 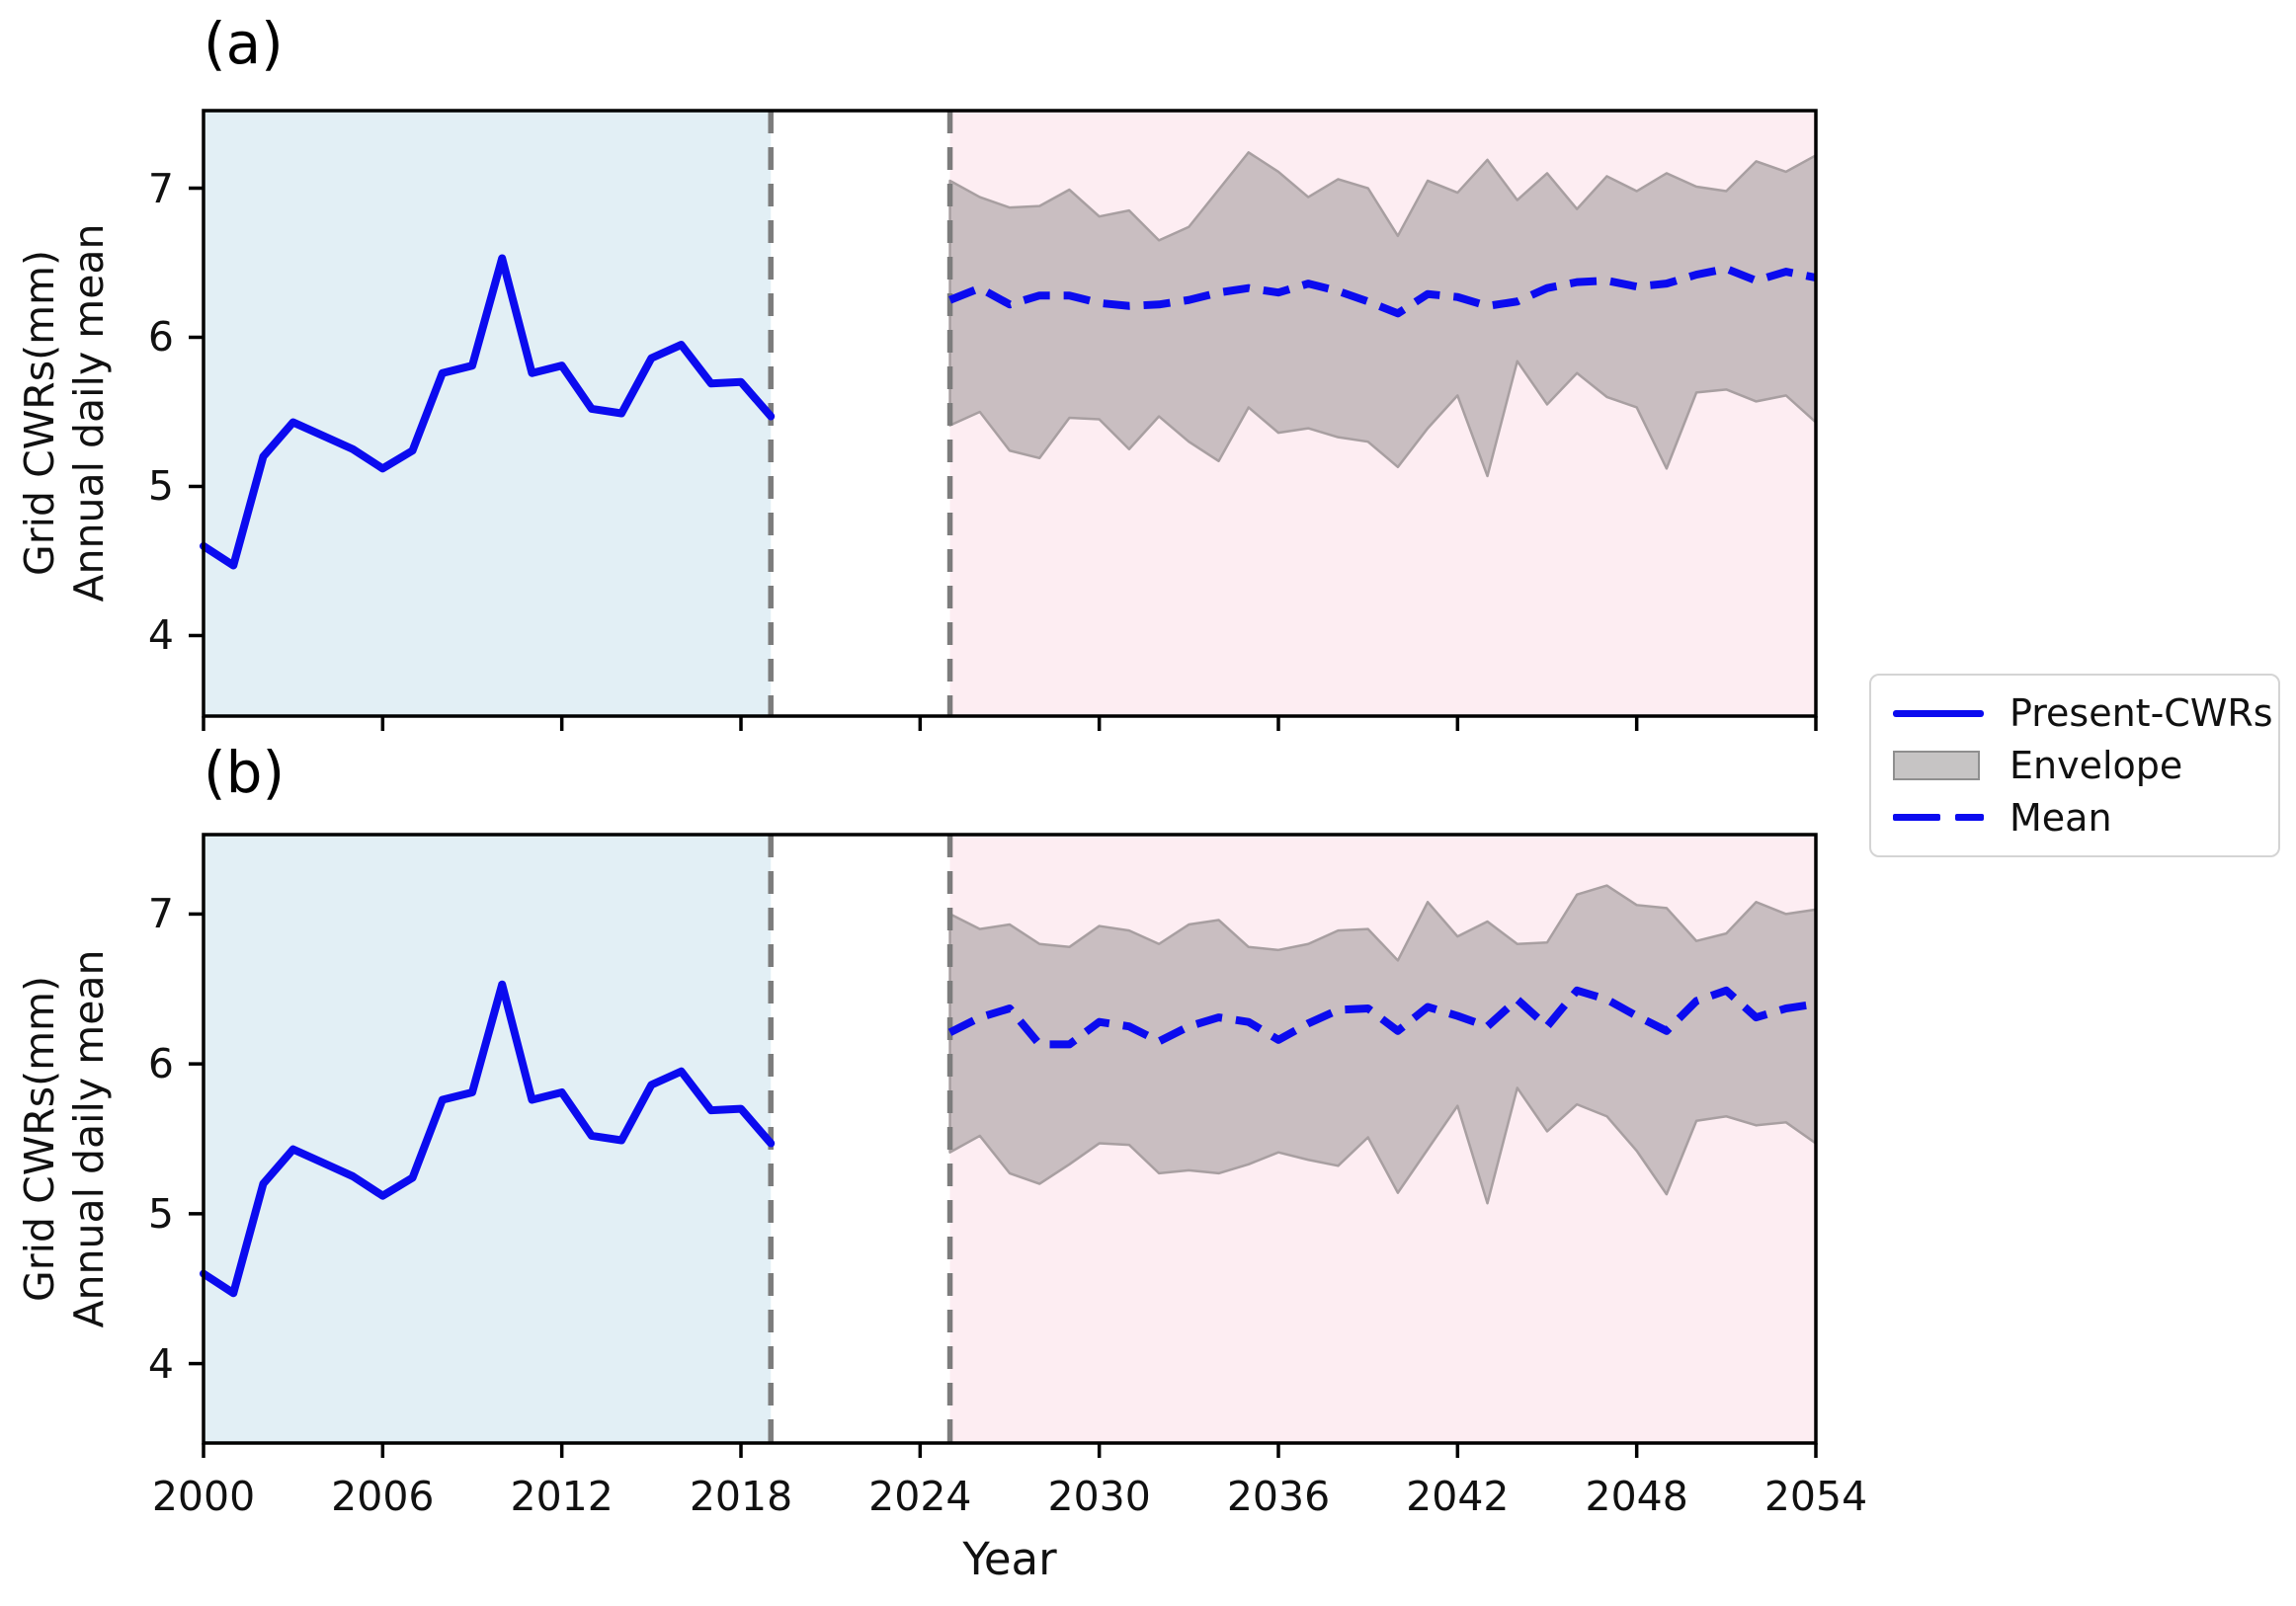 I want to click on x-tick-label: 2048, so click(x=1636, y=1496).